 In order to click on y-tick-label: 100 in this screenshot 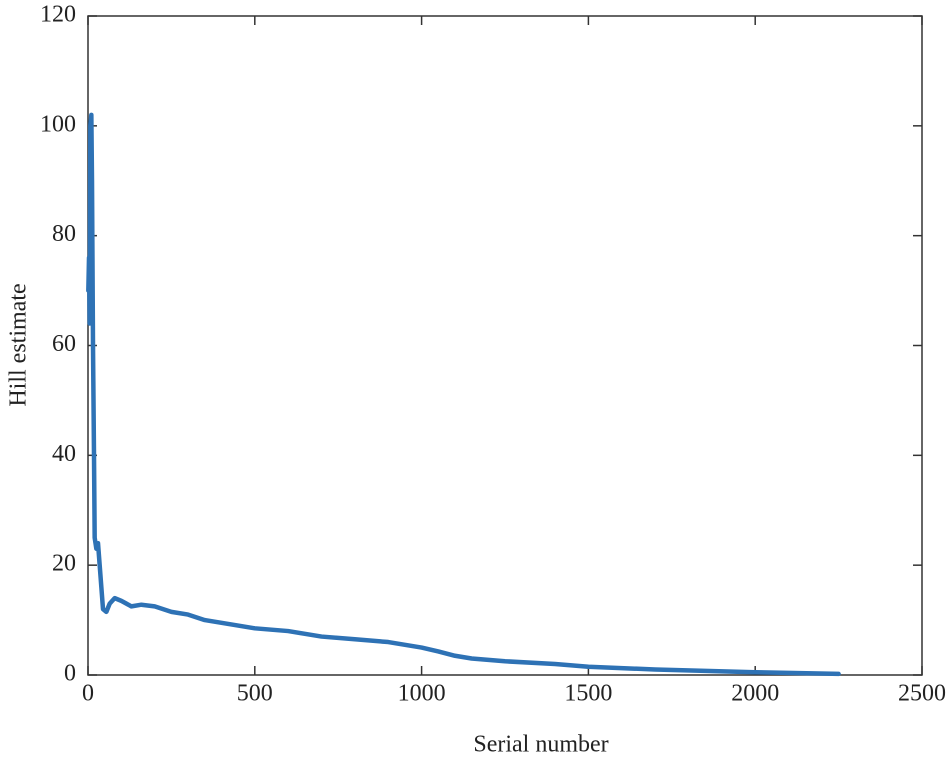, I will do `click(58, 124)`.